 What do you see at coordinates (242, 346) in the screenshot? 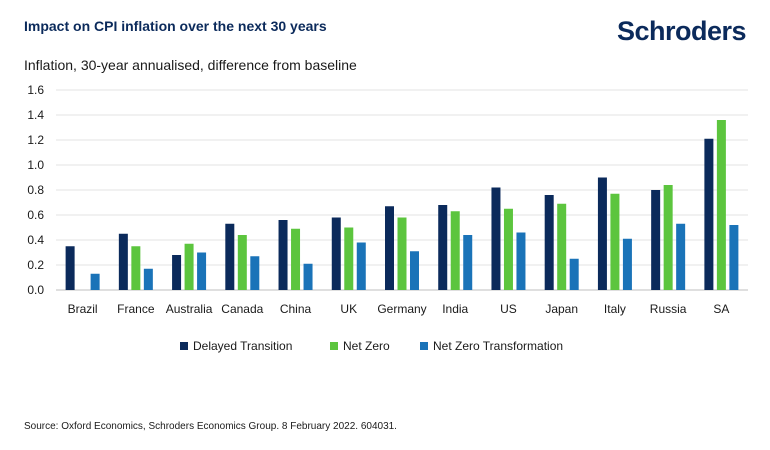
I see `legend-label: Delayed Transition` at bounding box center [242, 346].